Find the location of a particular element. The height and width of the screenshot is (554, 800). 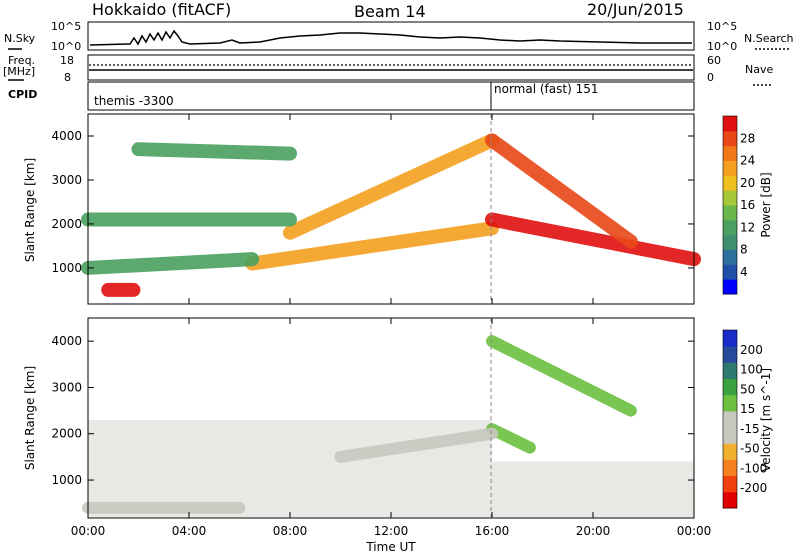

nave-tick-top: 60 is located at coordinates (714, 60).